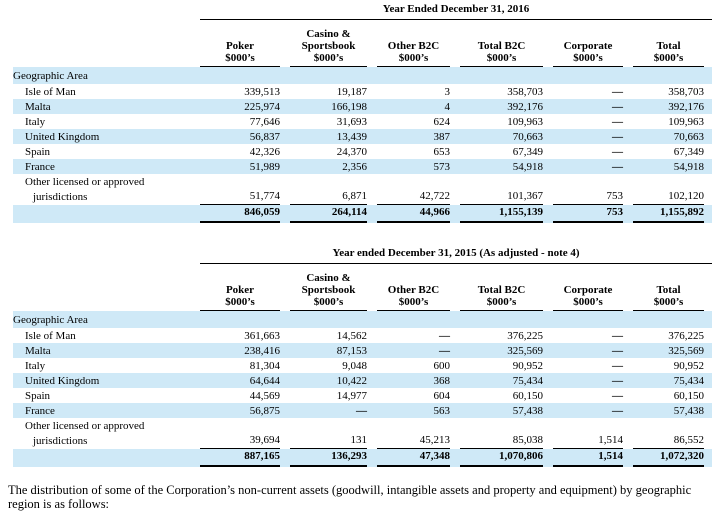 The width and height of the screenshot is (712, 511). Describe the element at coordinates (496, 380) in the screenshot. I see `value-cell: 75,434` at that location.